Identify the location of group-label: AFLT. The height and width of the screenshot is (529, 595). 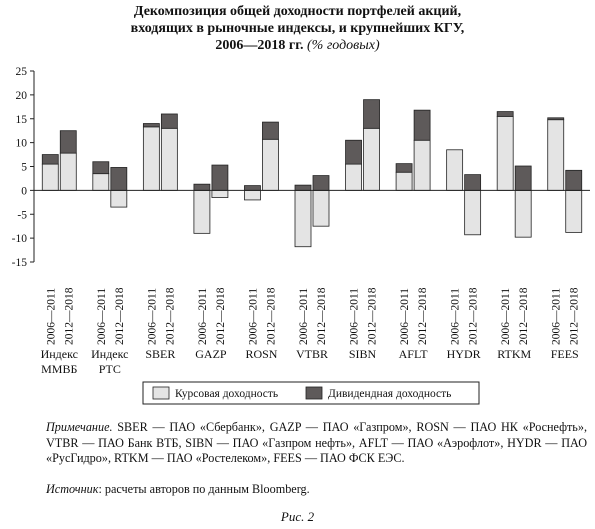
(414, 354).